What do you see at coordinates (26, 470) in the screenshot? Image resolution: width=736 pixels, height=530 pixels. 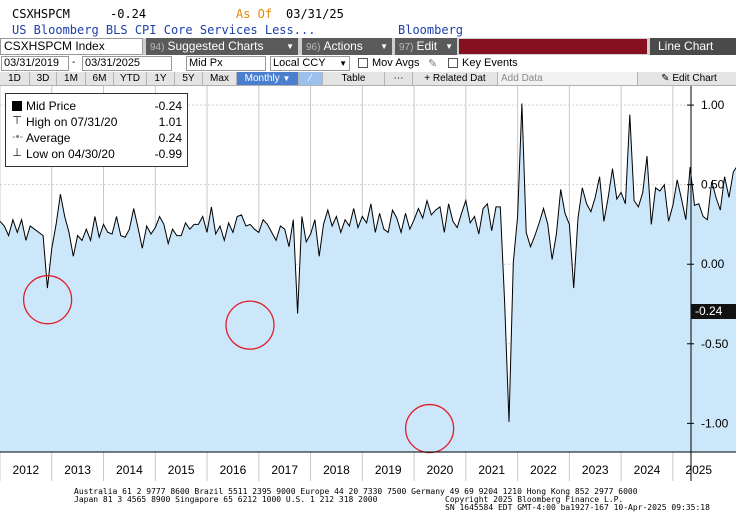 I see `x-tick-label: 2012` at bounding box center [26, 470].